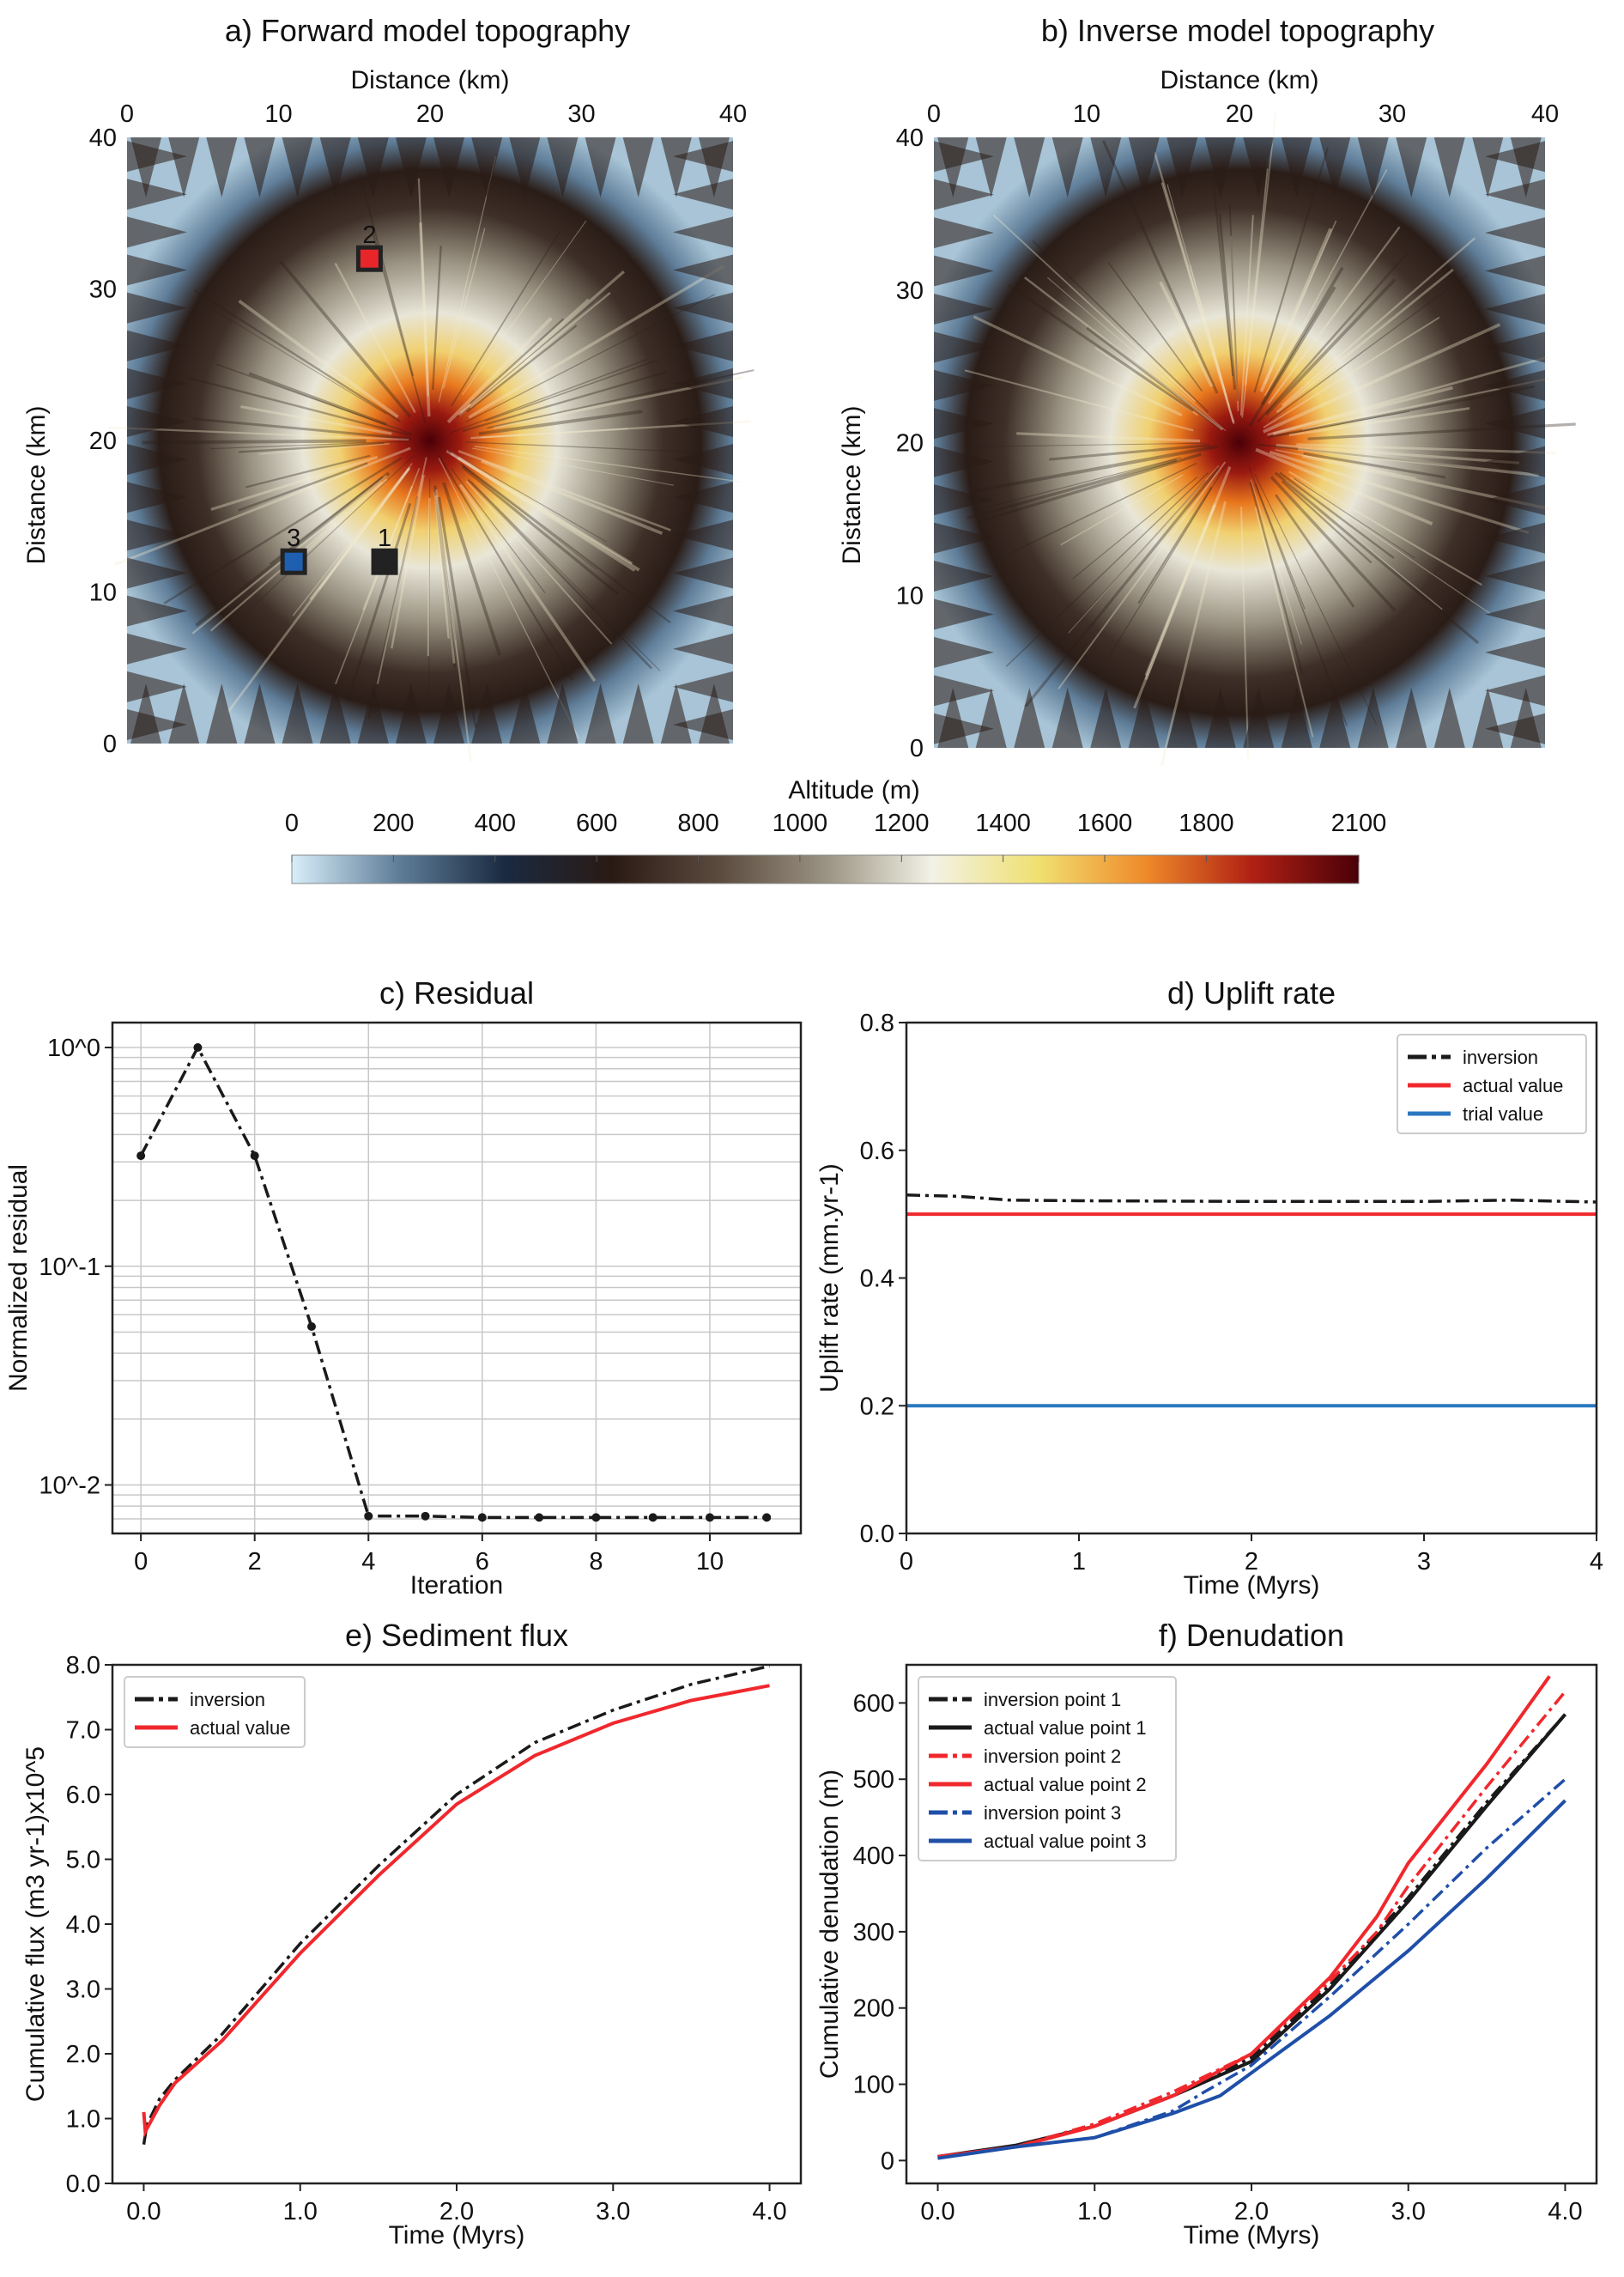  Describe the element at coordinates (1565, 2211) in the screenshot. I see `x-tick-label: 4.0` at that location.